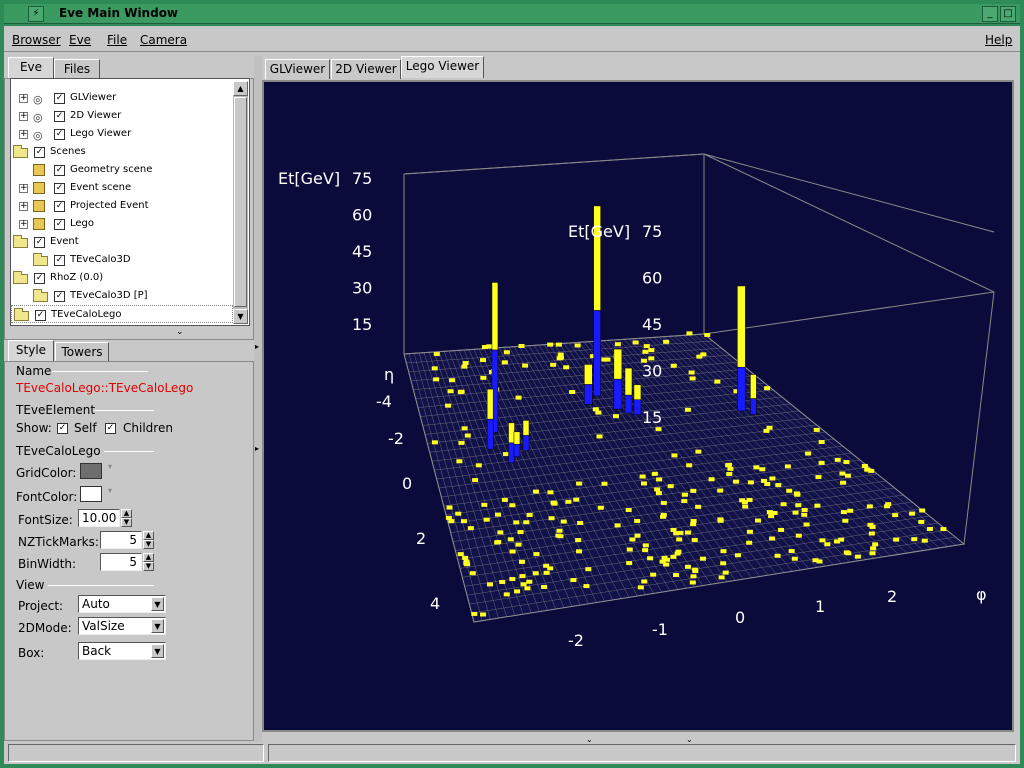 Image resolution: width=1024 pixels, height=768 pixels. I want to click on font-size-input: 10.00, so click(99, 518).